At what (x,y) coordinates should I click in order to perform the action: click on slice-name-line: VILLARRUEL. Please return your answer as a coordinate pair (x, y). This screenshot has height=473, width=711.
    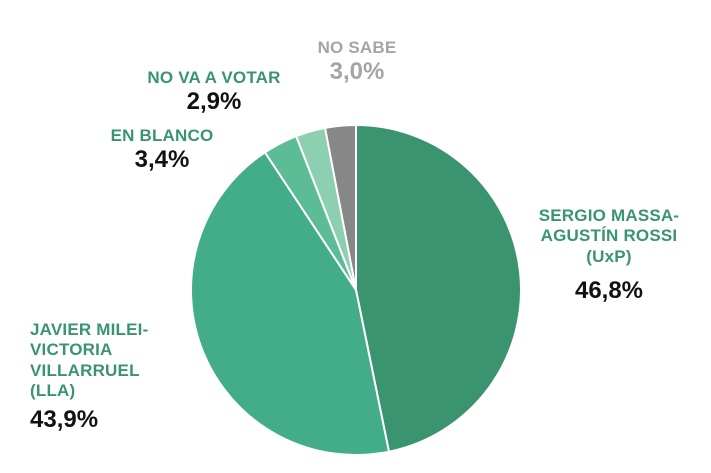
    Looking at the image, I should click on (85, 370).